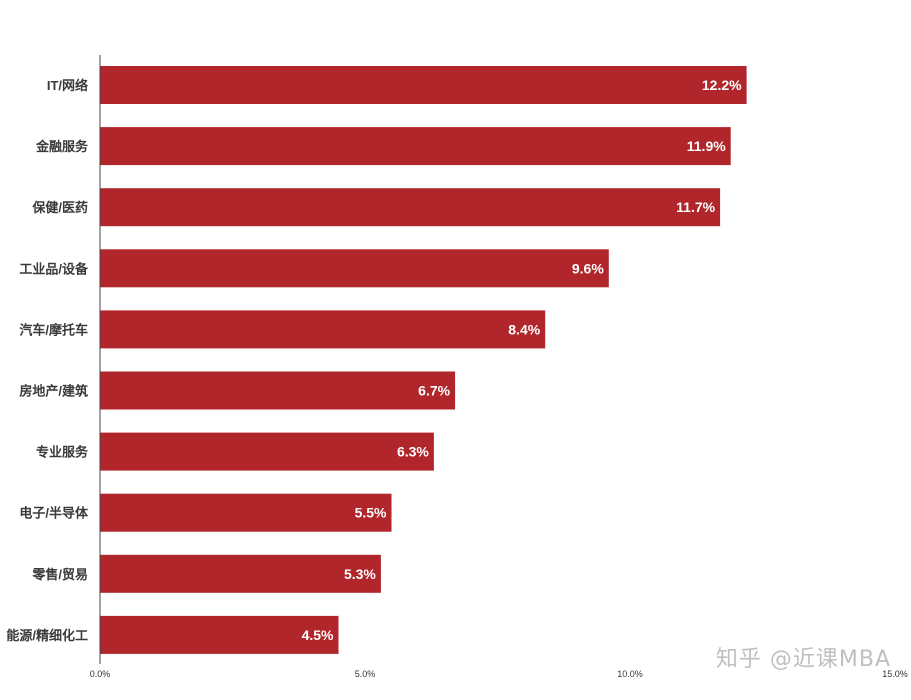 The height and width of the screenshot is (700, 911). What do you see at coordinates (53, 391) in the screenshot?
I see `category-label: 房地产/建筑` at bounding box center [53, 391].